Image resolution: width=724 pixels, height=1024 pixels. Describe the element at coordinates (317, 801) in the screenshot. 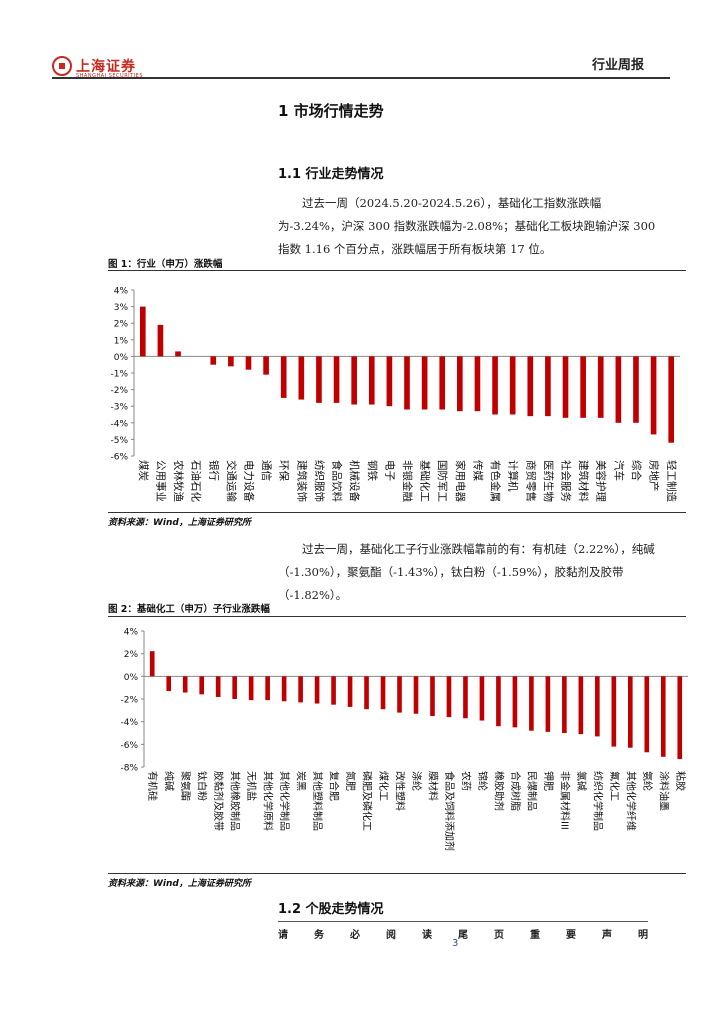

I see `x-tick-label: 其他塑料制品` at that location.